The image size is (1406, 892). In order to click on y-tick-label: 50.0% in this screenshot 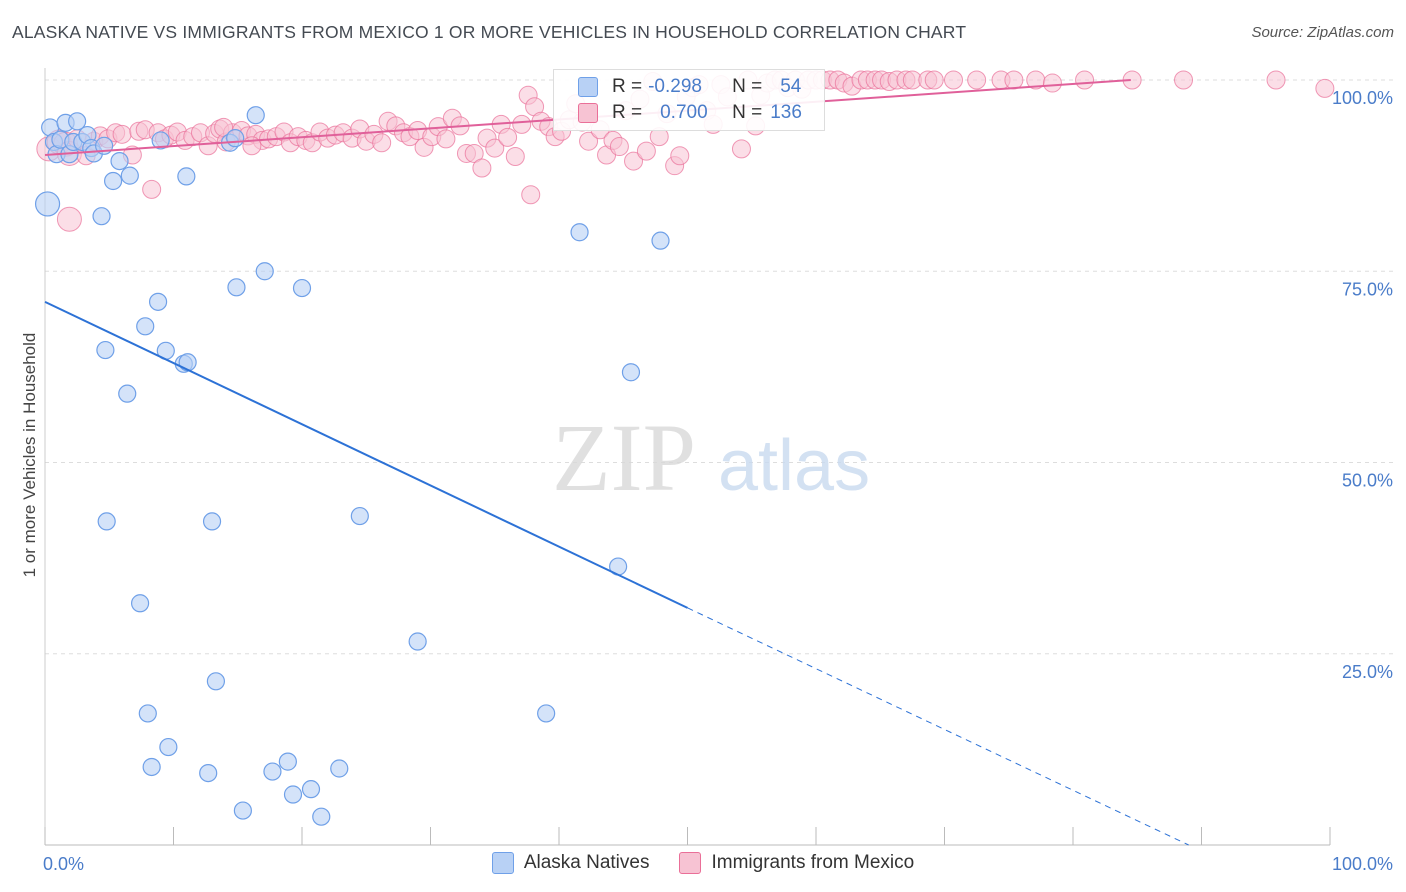, I will do `click(1367, 481)`.